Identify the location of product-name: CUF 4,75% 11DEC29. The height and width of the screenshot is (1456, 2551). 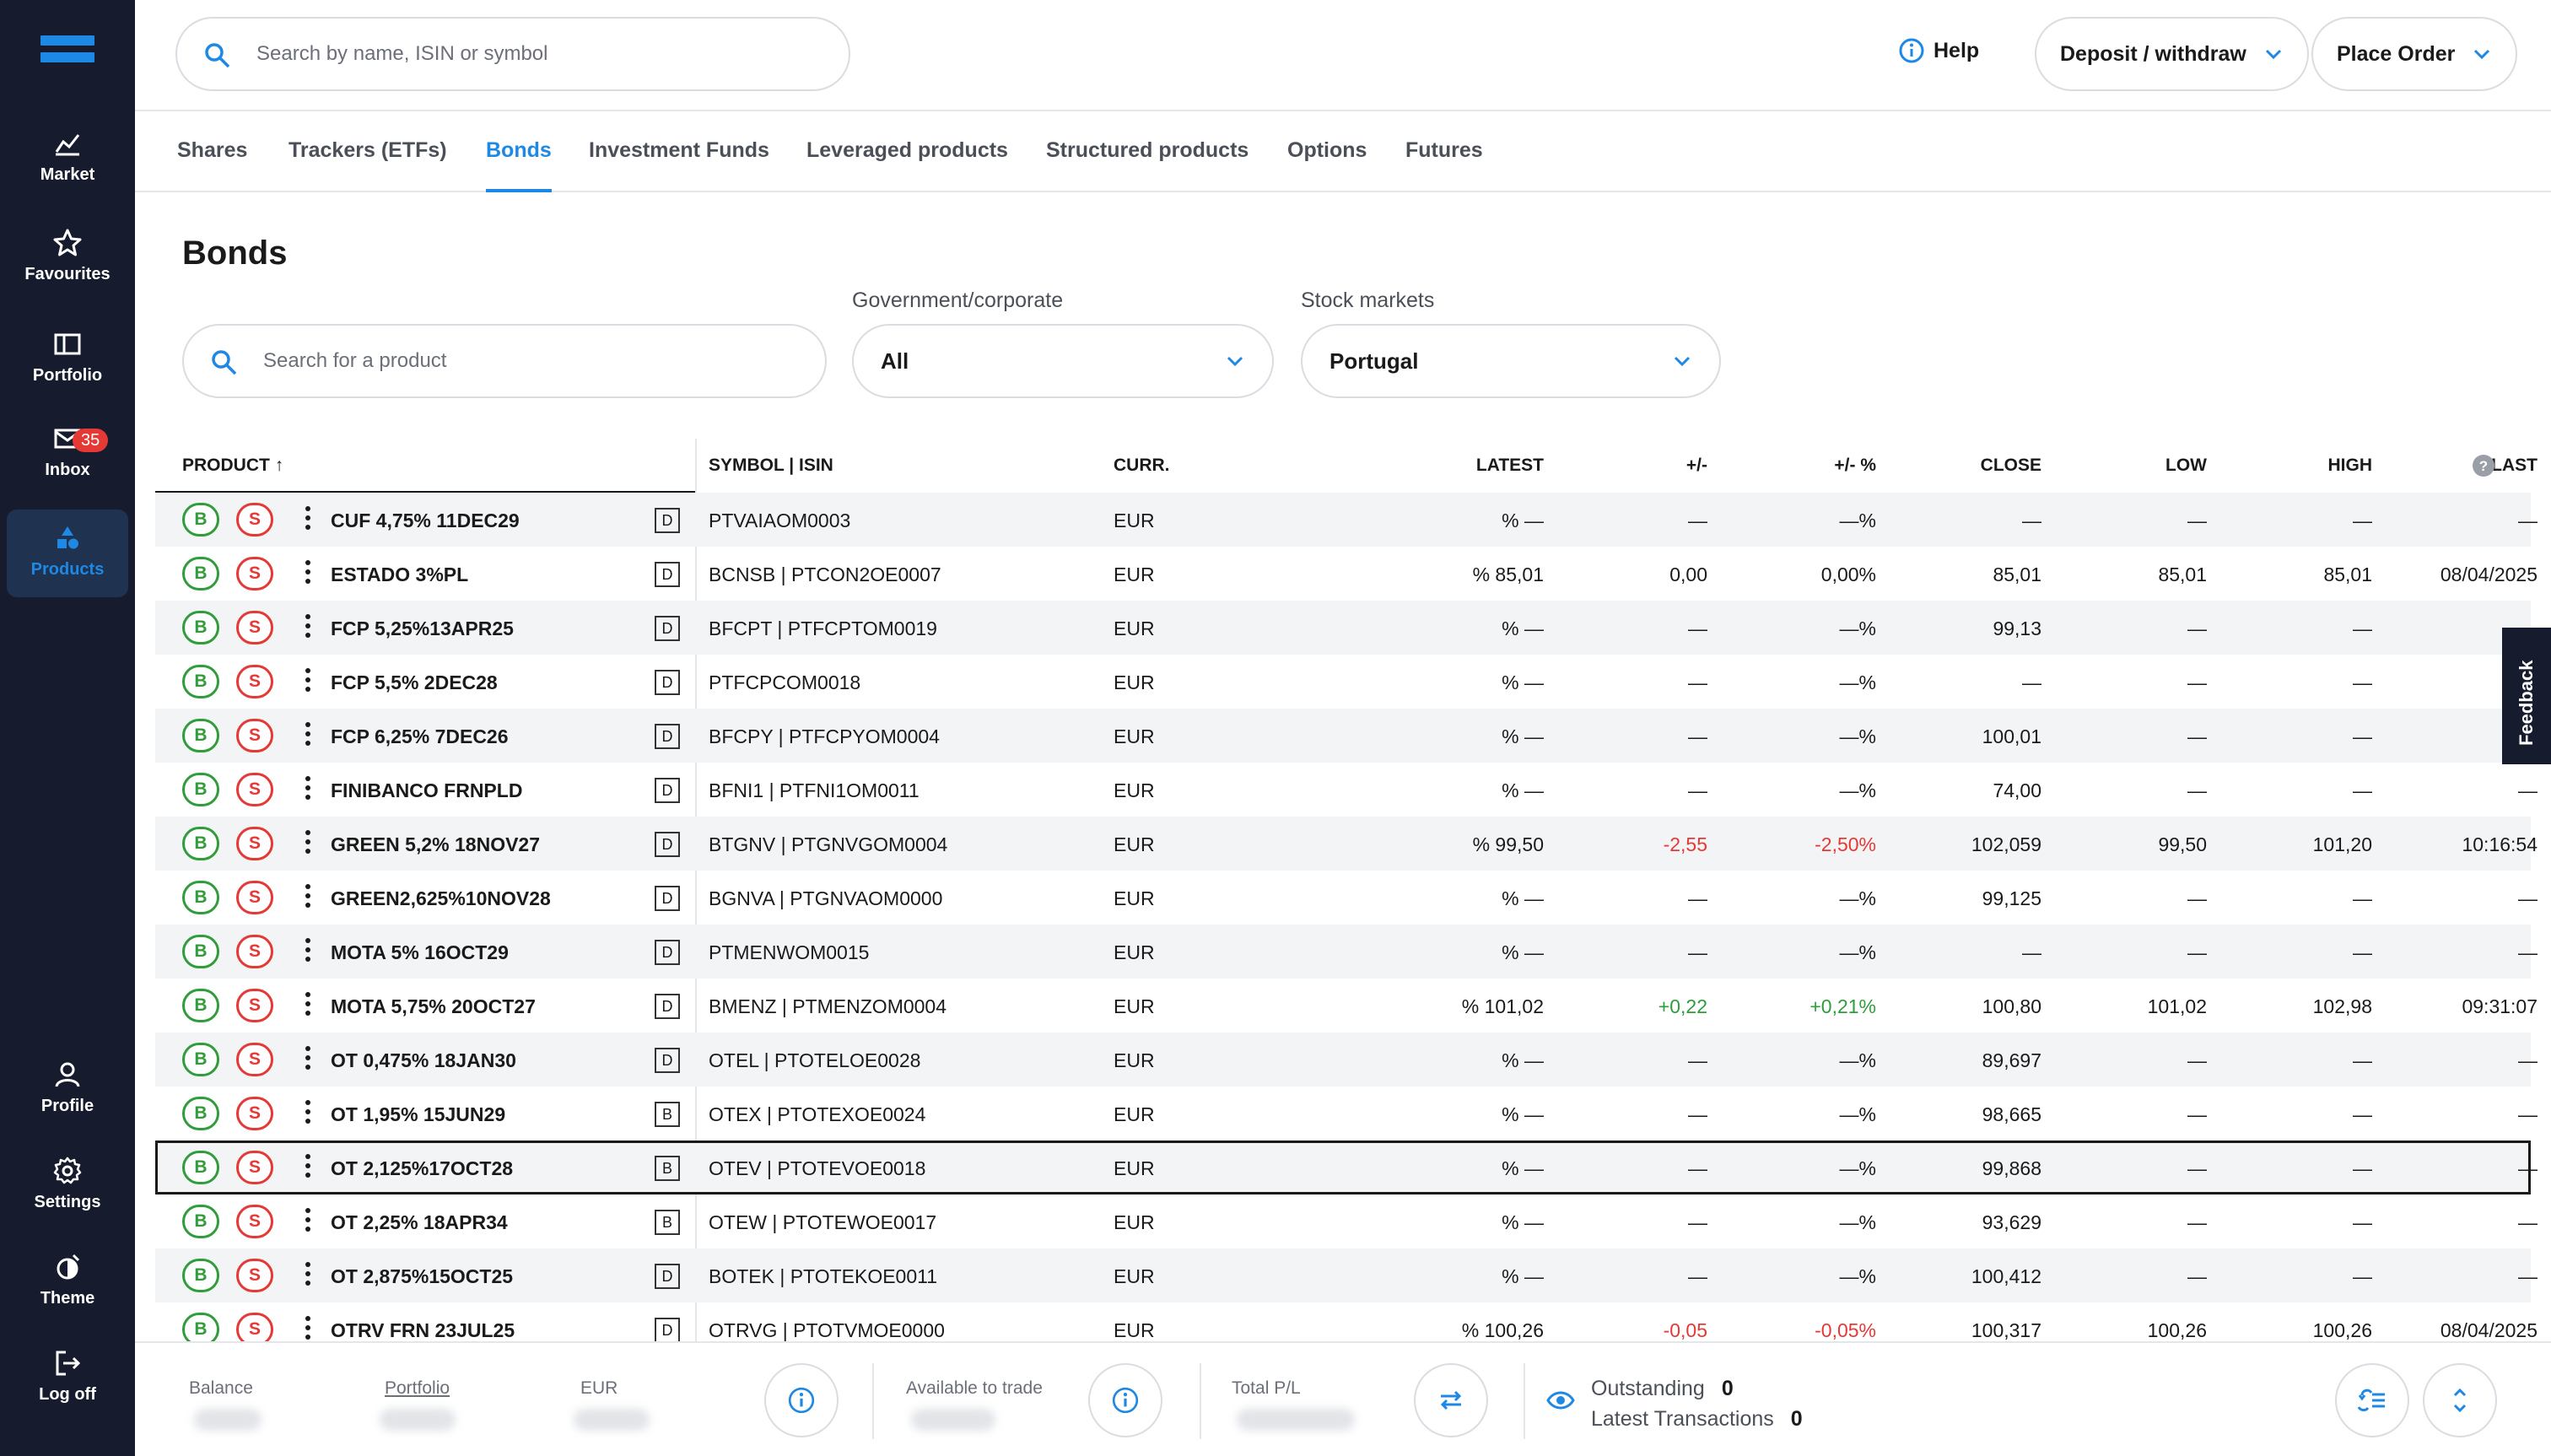
(425, 520).